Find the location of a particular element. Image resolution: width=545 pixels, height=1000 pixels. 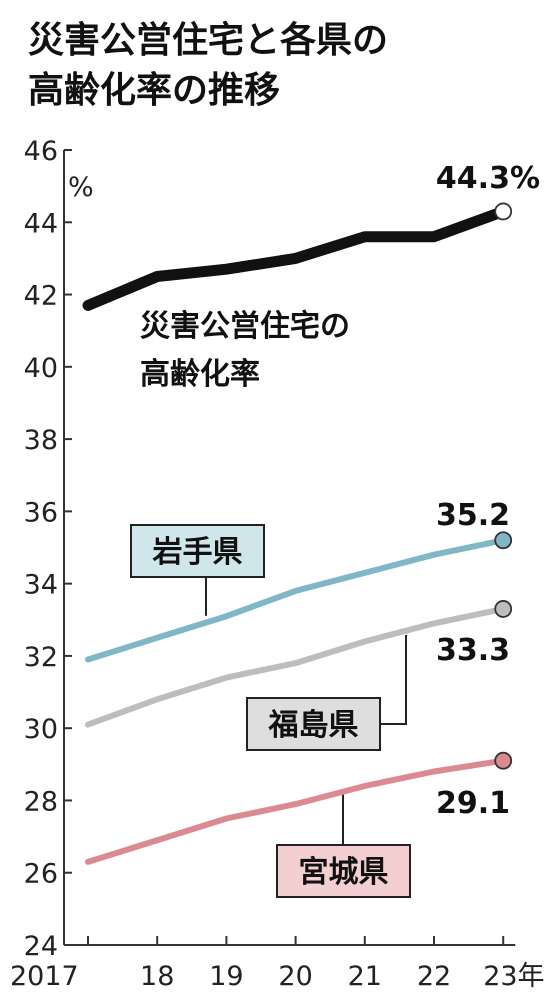

series-label: 宮城県 is located at coordinates (344, 872).